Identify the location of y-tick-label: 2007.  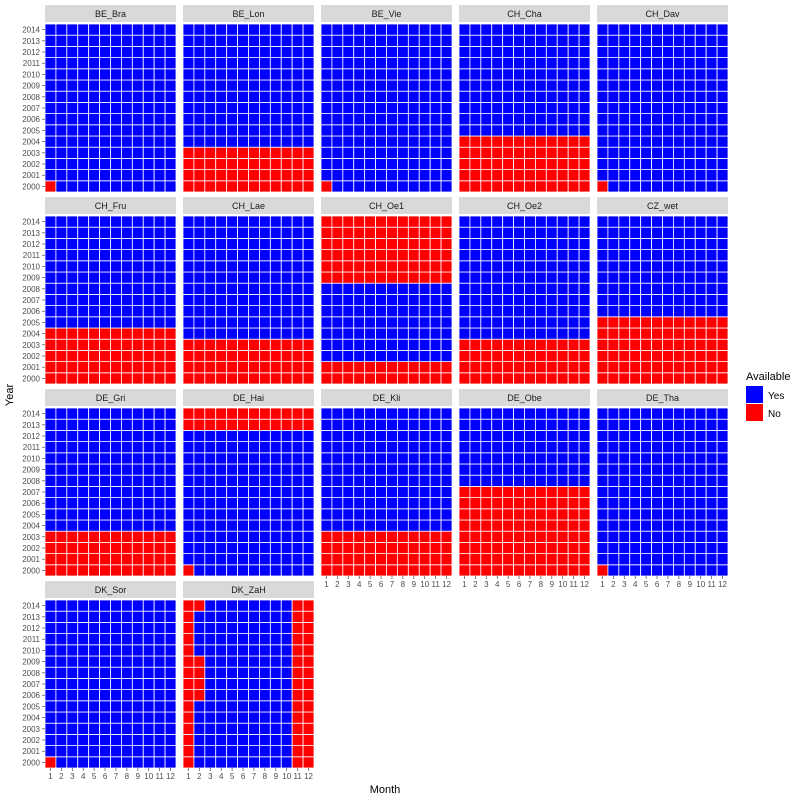
(31, 108).